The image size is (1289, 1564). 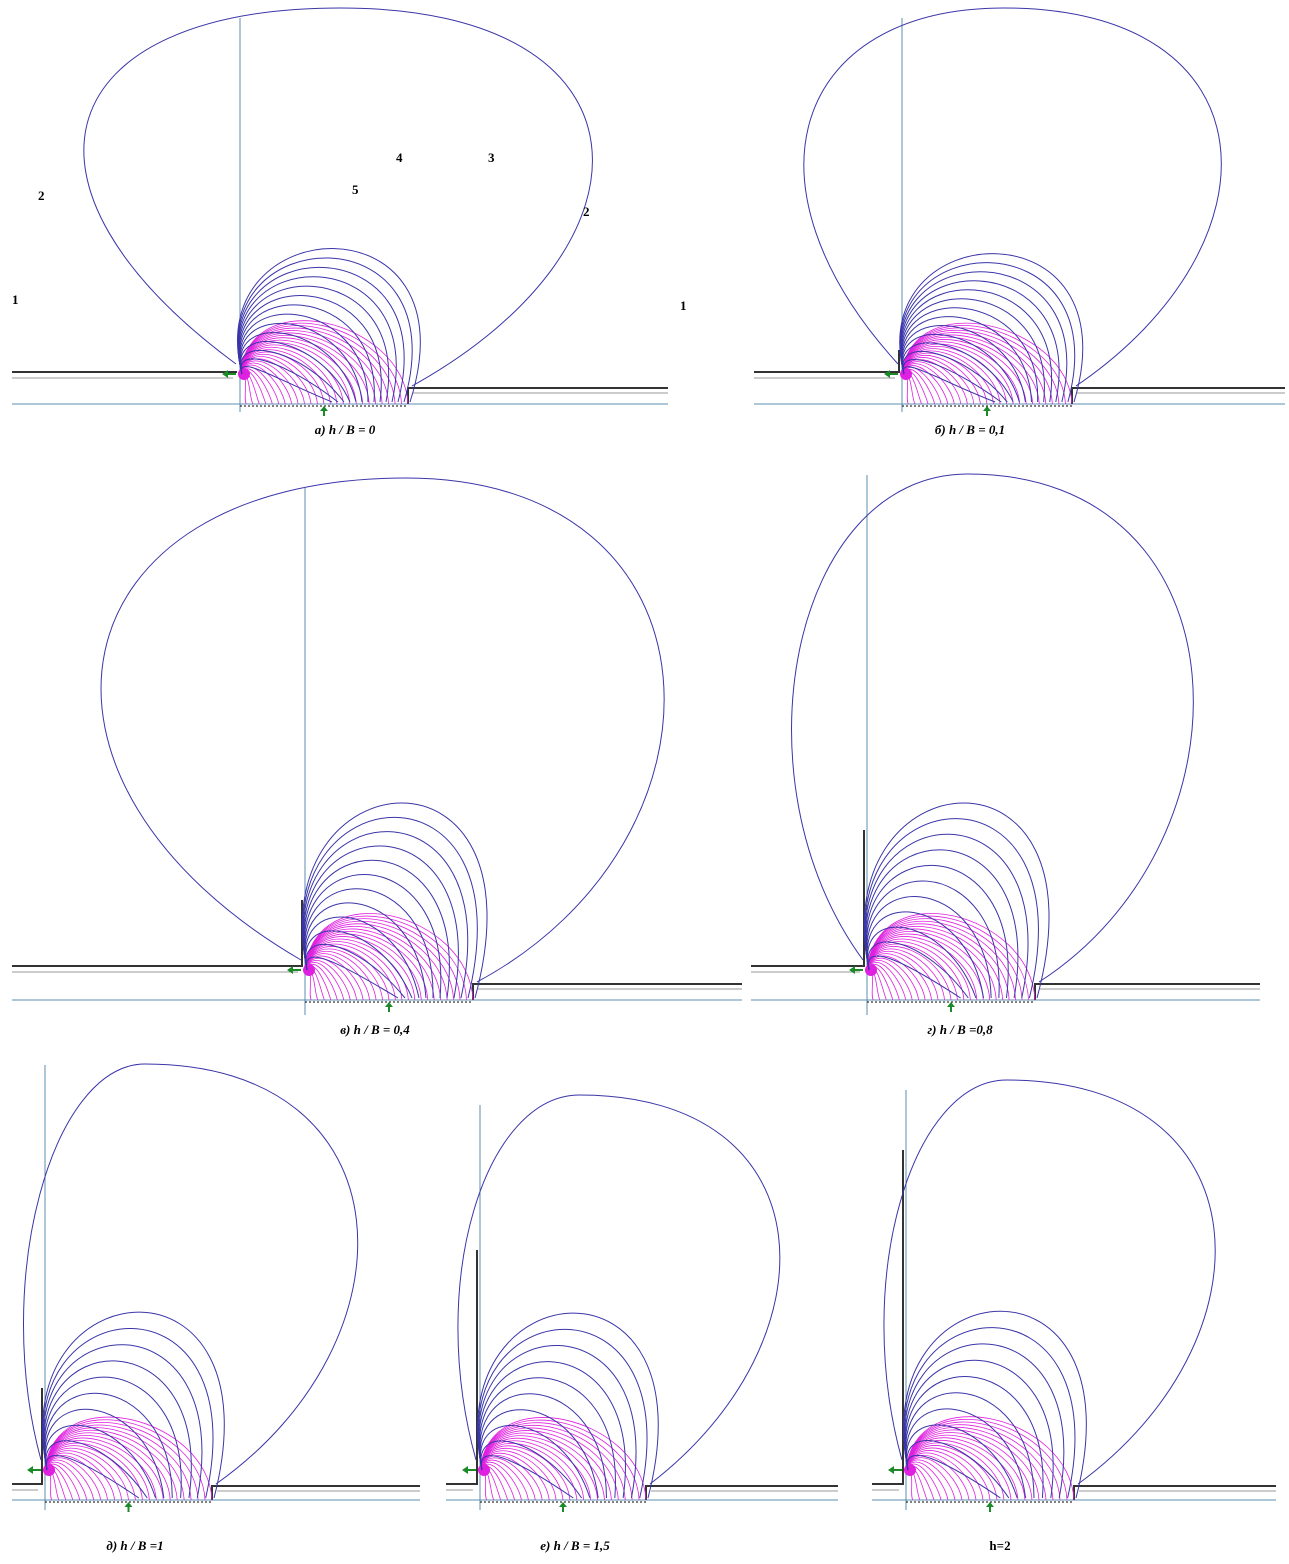 What do you see at coordinates (1005, 744) in the screenshot?
I see `panel-g-plot` at bounding box center [1005, 744].